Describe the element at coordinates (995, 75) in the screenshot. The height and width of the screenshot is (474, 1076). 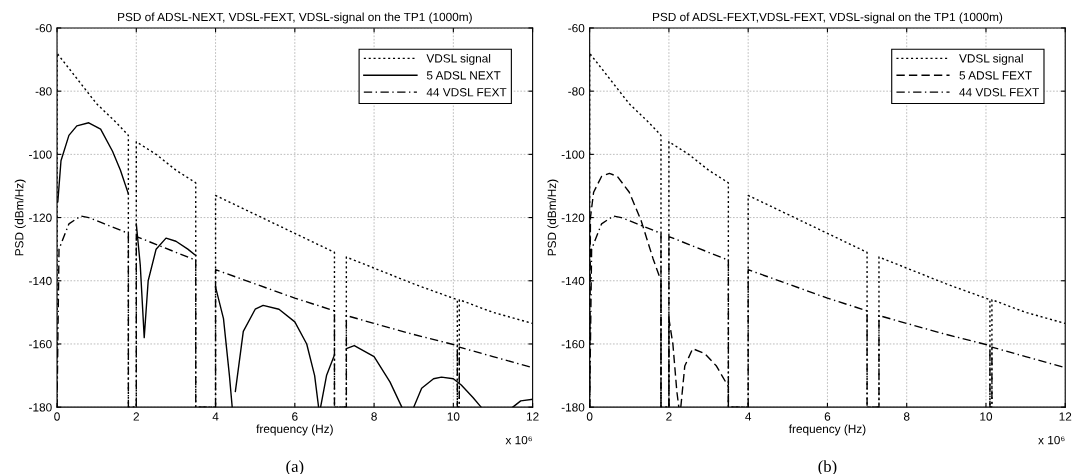
I see `legend-label: 5 ADSL FEXT` at that location.